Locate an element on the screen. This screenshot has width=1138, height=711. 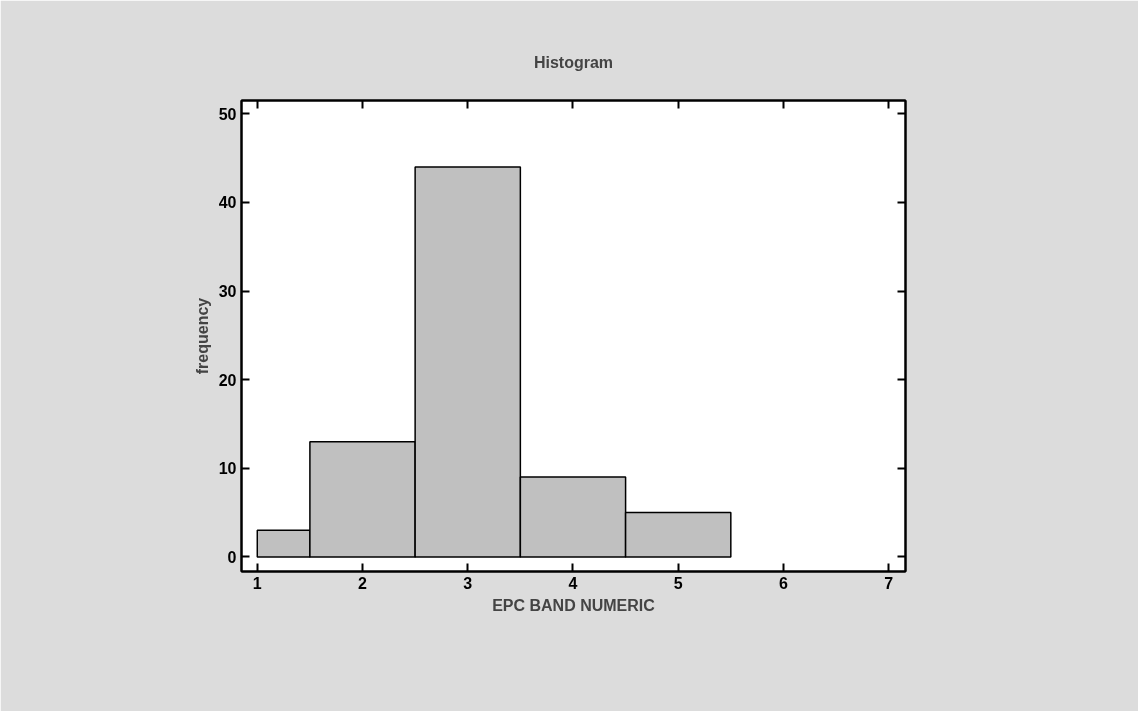
y-tick-label: 40 is located at coordinates (227, 203).